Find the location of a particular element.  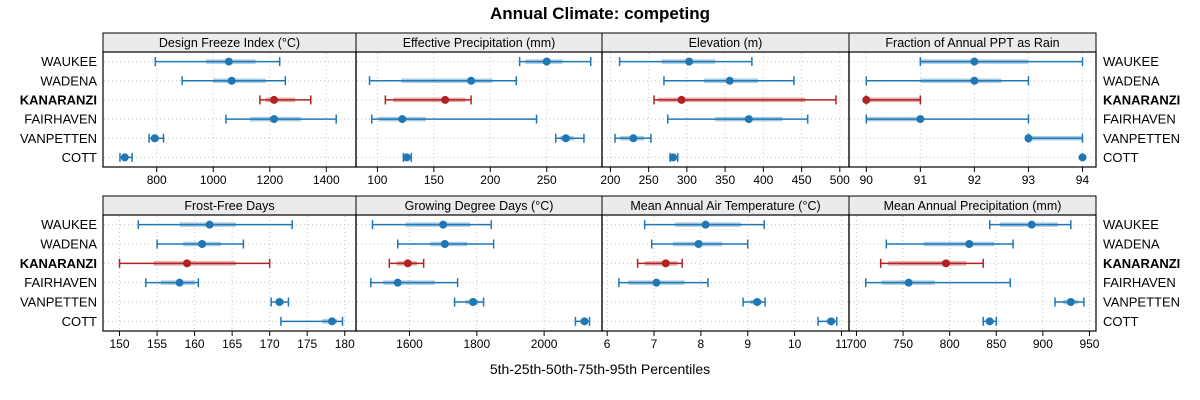

axis-tick-label: 1400 is located at coordinates (326, 180).